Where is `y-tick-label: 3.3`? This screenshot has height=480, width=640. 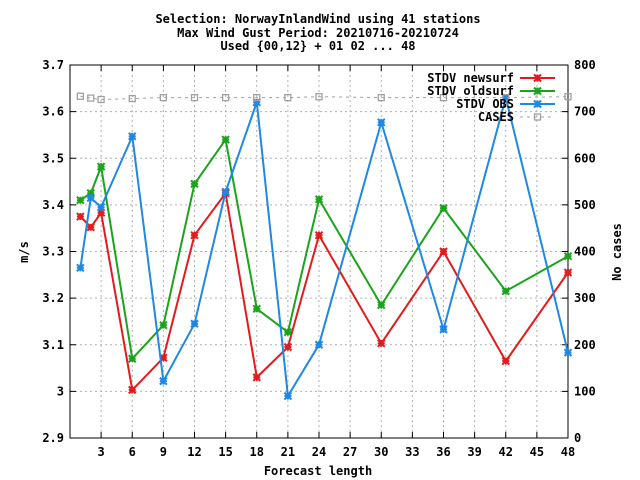
y-tick-label: 3.3 is located at coordinates (53, 252).